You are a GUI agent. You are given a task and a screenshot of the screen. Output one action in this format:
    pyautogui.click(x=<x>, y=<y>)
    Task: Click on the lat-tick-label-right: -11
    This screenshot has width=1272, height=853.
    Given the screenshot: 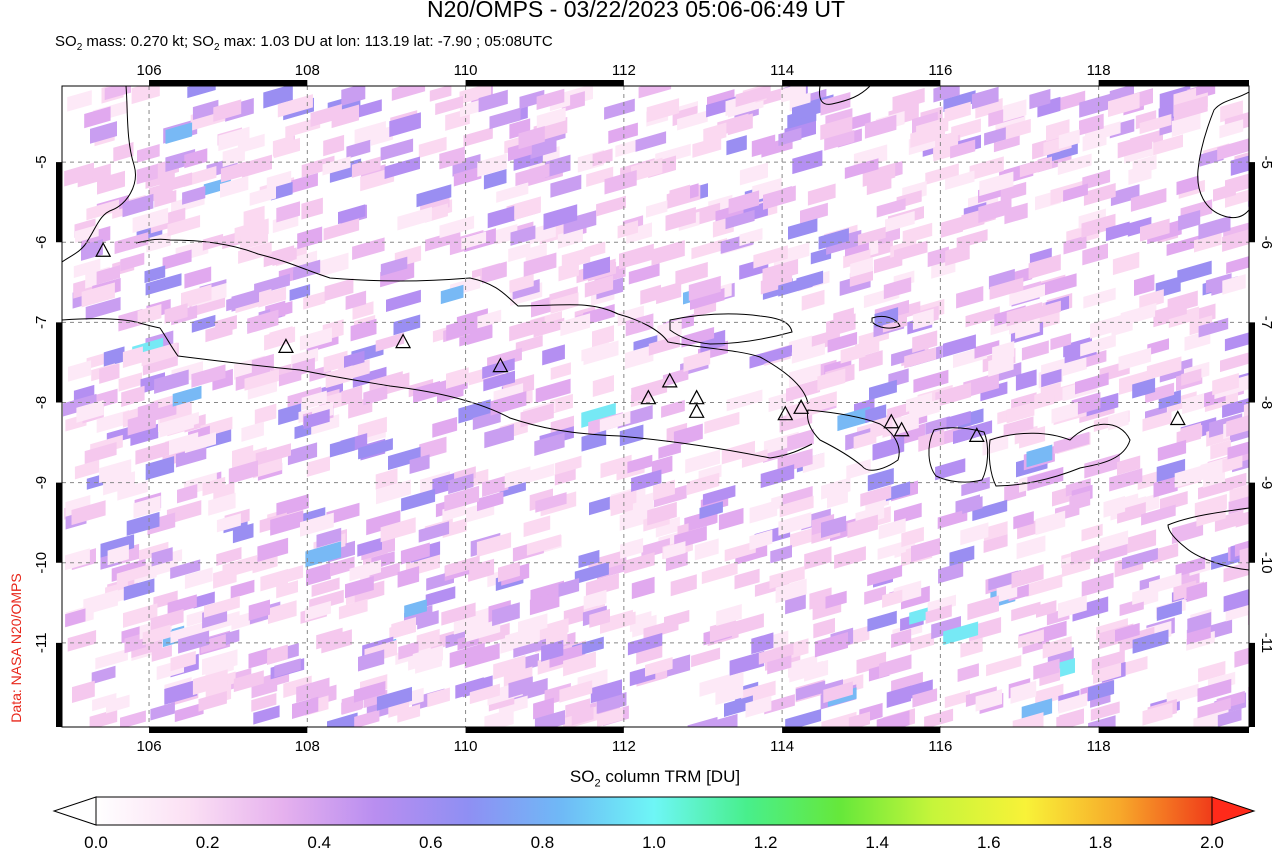 What is the action you would take?
    pyautogui.click(x=1265, y=643)
    